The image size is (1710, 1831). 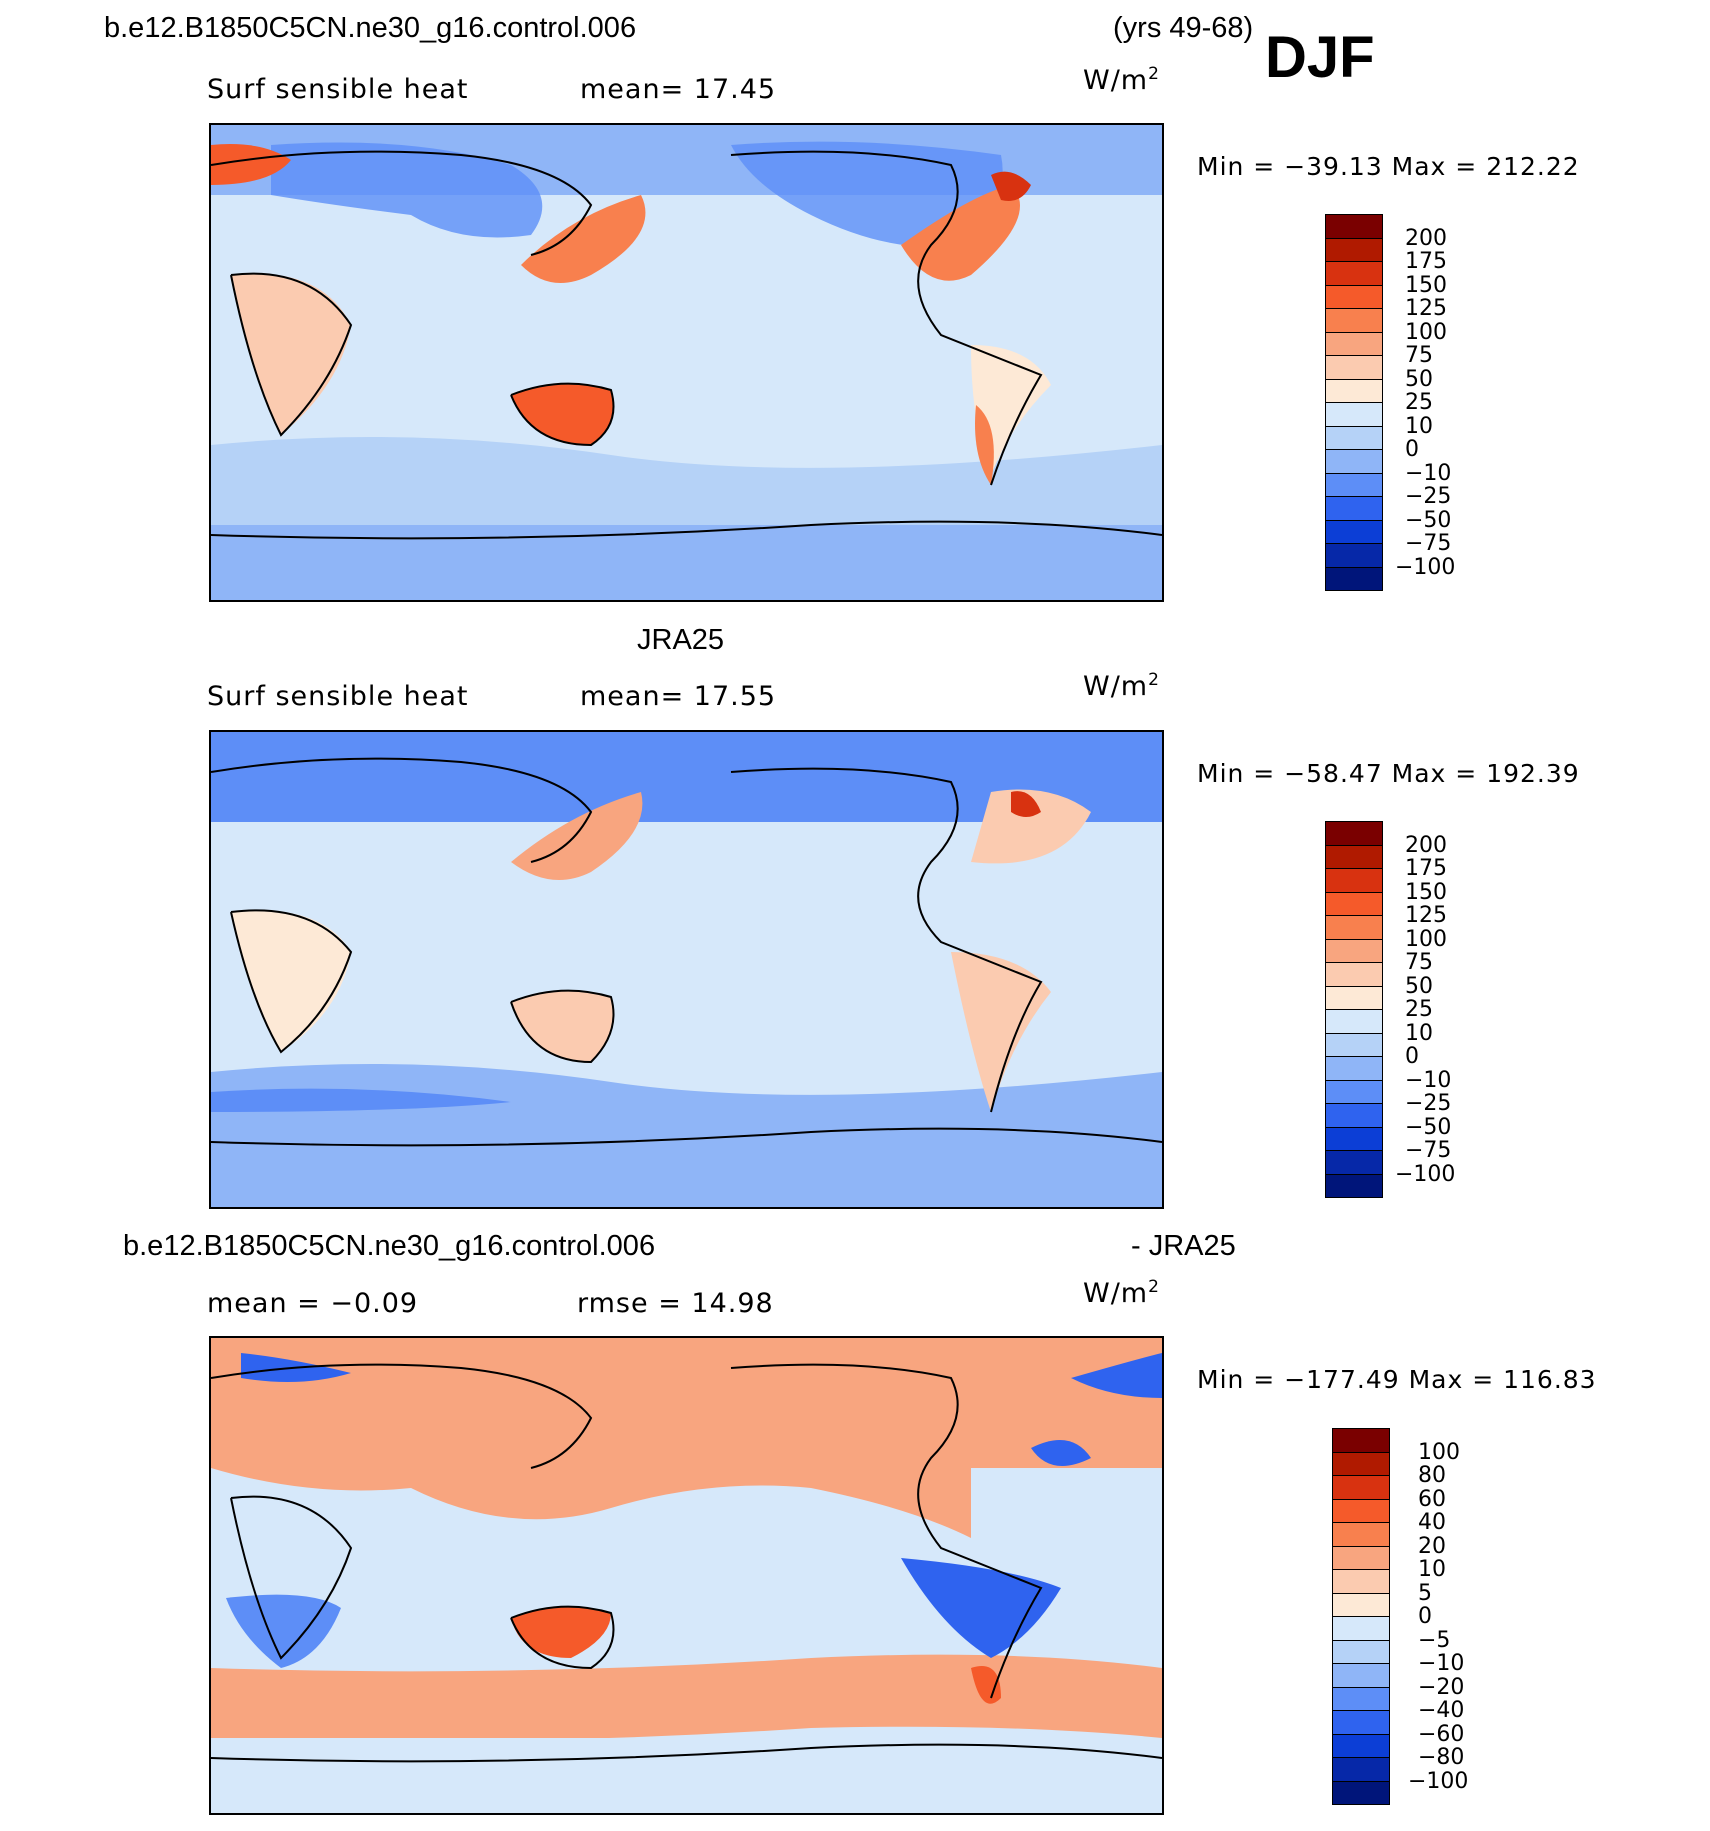 I want to click on colorbar-tick-label: −60, so click(x=1441, y=1734).